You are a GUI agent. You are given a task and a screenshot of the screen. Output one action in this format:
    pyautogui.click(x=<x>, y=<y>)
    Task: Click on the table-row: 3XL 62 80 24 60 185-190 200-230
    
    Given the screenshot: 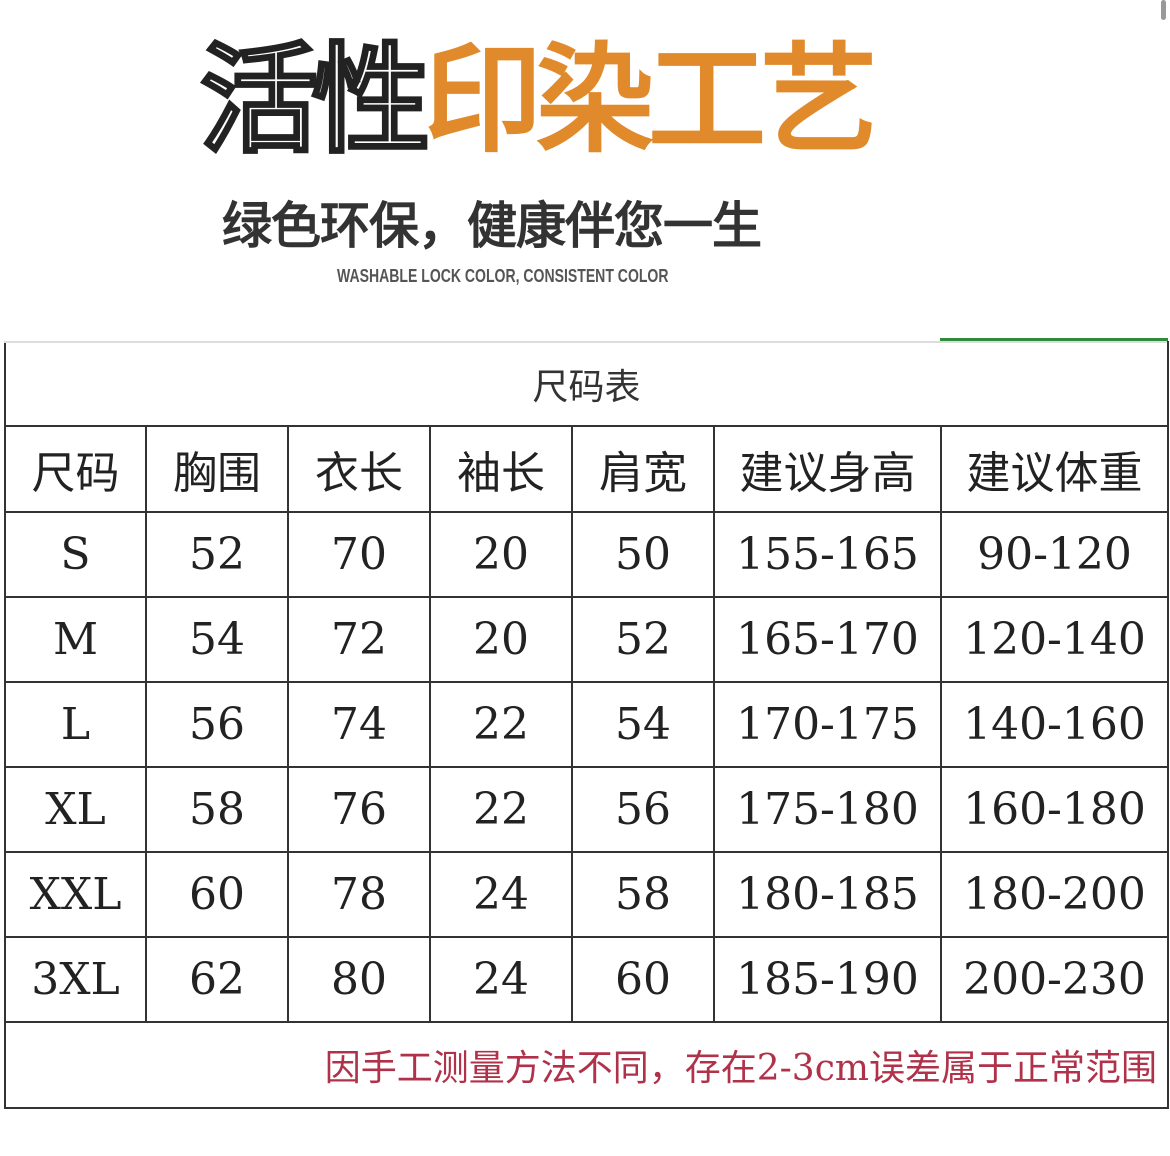 What is the action you would take?
    pyautogui.click(x=586, y=979)
    